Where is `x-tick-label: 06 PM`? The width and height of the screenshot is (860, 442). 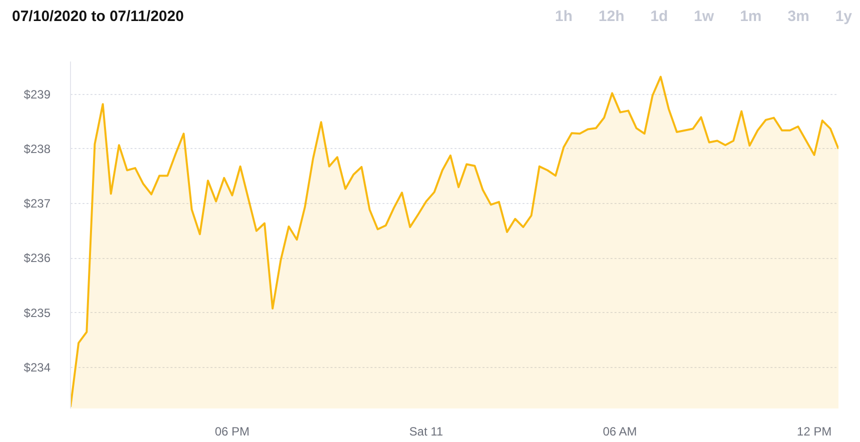
x-tick-label: 06 PM is located at coordinates (232, 431).